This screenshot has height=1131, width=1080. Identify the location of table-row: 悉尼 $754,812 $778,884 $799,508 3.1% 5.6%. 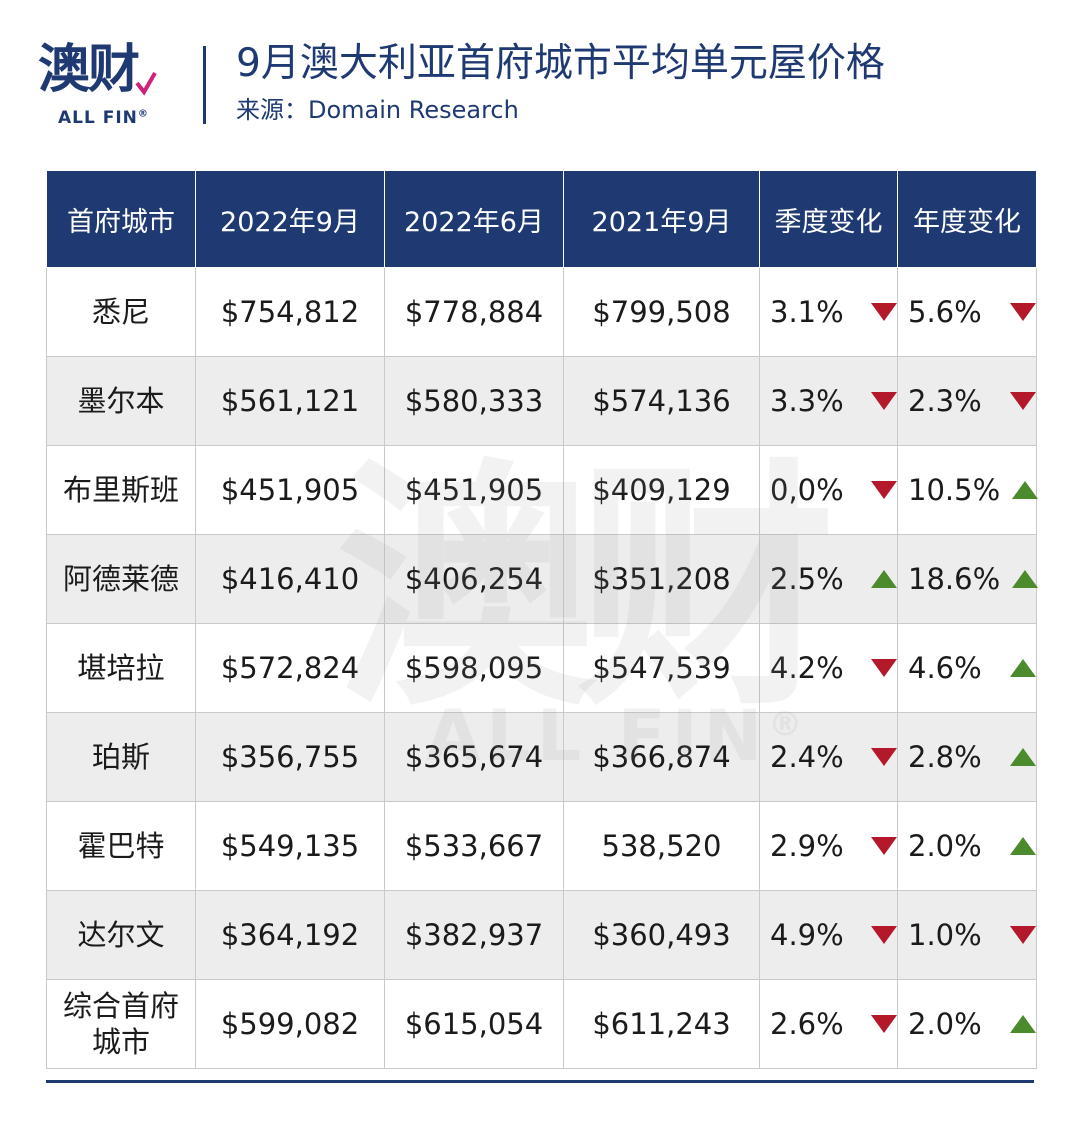
(541, 312).